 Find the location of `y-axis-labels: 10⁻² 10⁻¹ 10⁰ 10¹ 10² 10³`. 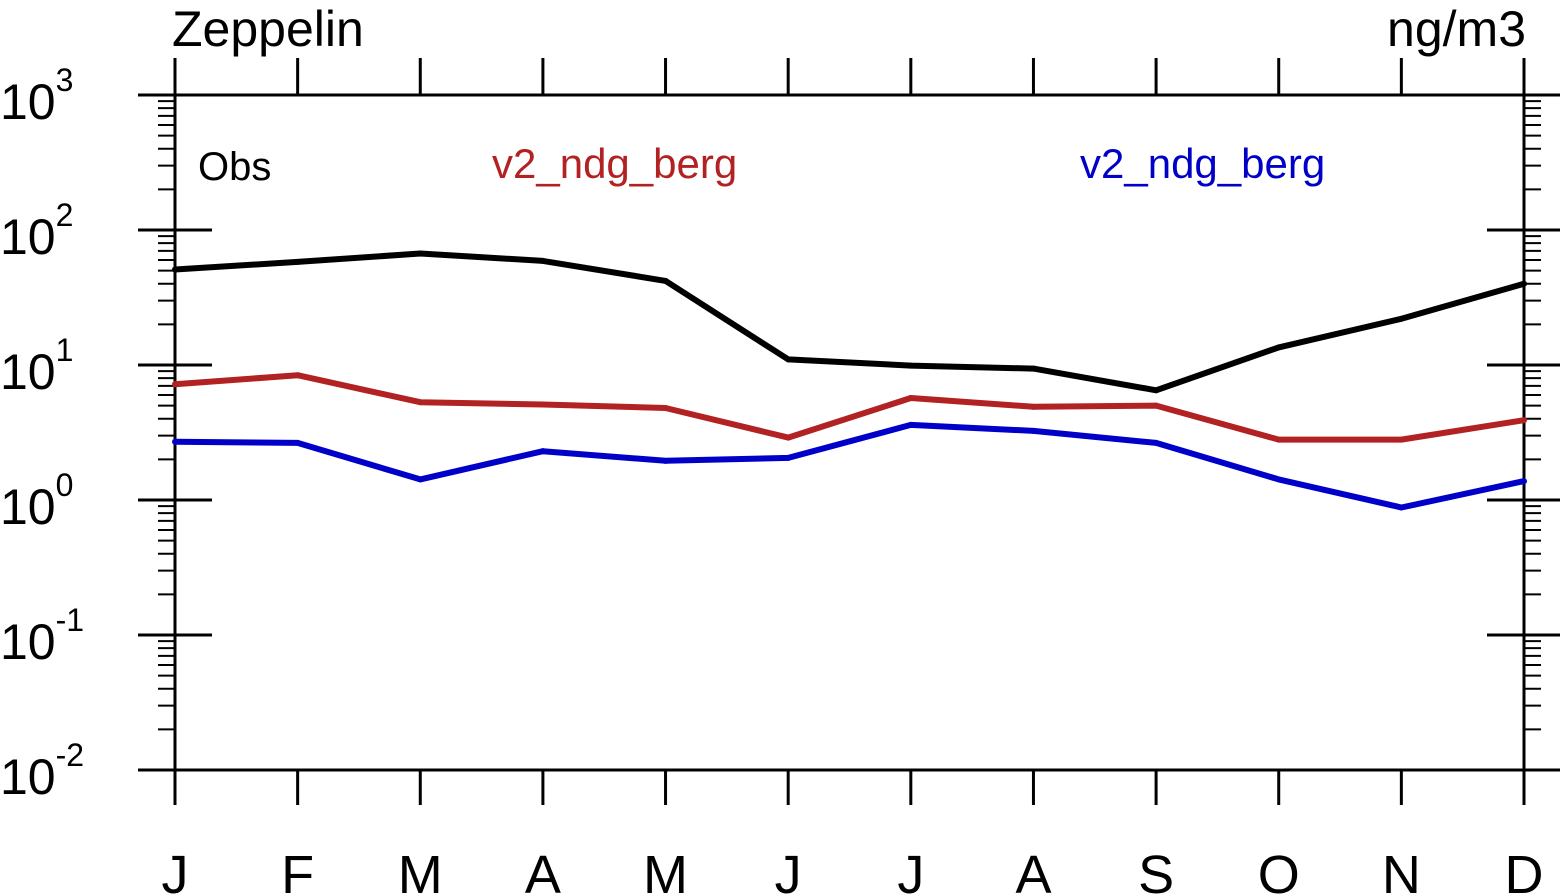

y-axis-labels: 10⁻² 10⁻¹ 10⁰ 10¹ 10² 10³ is located at coordinates (42, 433).